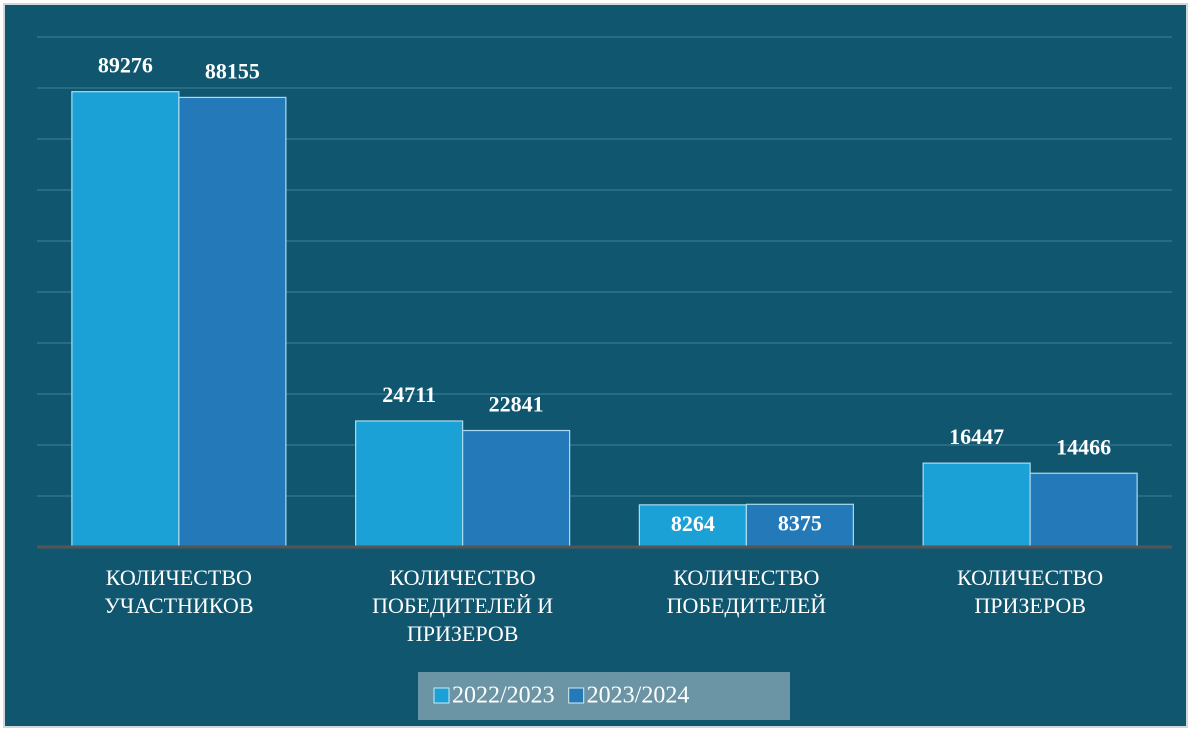 The image size is (1191, 731). Describe the element at coordinates (462, 605) in the screenshot. I see `x-tick-label: КОЛИЧЕСТВО ПОБЕДИТЕЛЕЙ И ПРИЗЕРОВ` at that location.